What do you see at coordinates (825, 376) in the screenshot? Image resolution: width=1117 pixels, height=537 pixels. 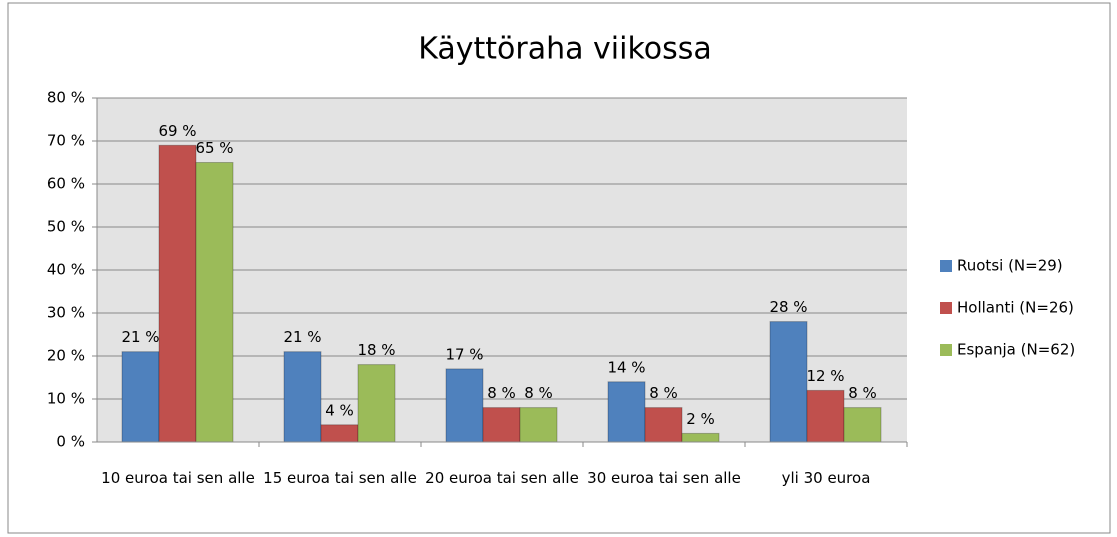 I see `data-label: 12 %` at bounding box center [825, 376].